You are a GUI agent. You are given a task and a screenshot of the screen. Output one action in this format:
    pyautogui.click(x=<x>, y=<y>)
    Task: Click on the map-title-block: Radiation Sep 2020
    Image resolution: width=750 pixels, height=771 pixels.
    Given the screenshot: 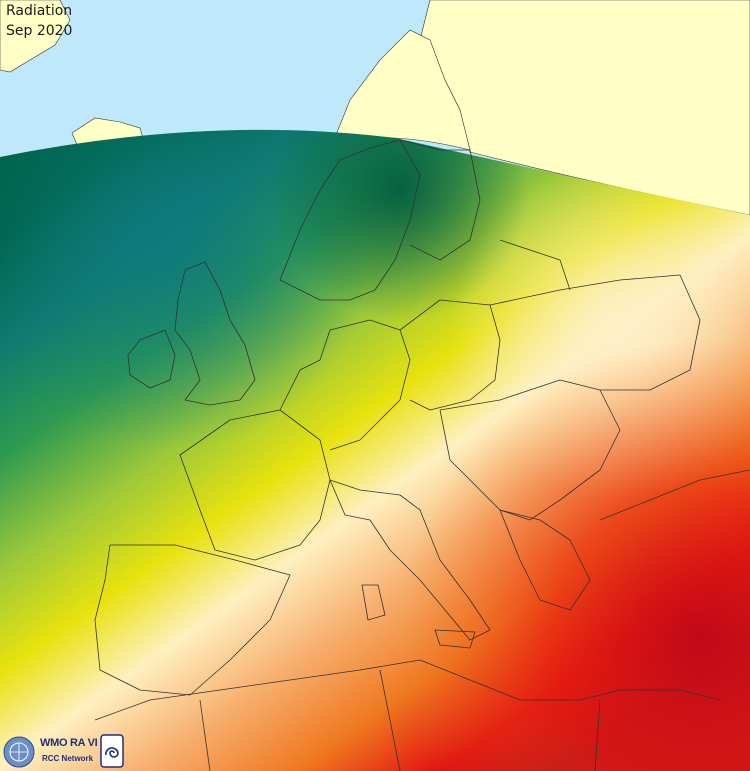 What is the action you would take?
    pyautogui.click(x=39, y=21)
    